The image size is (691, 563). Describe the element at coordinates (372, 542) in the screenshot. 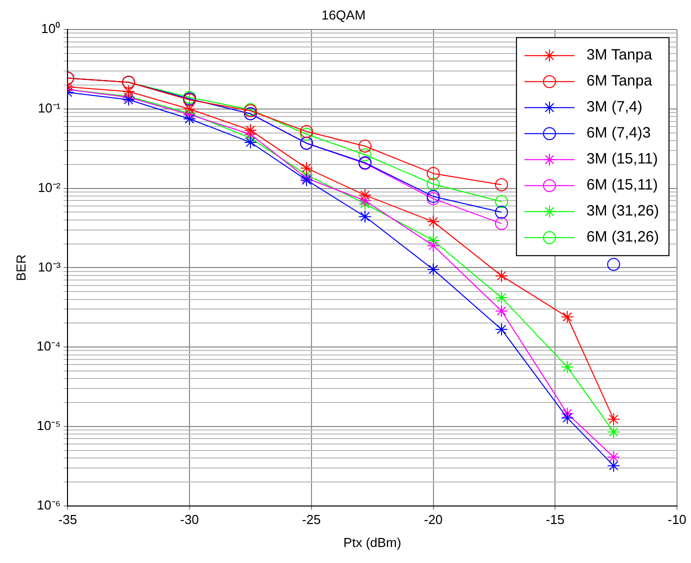

I see `x-axis-title: Ptx (dBm)` at that location.